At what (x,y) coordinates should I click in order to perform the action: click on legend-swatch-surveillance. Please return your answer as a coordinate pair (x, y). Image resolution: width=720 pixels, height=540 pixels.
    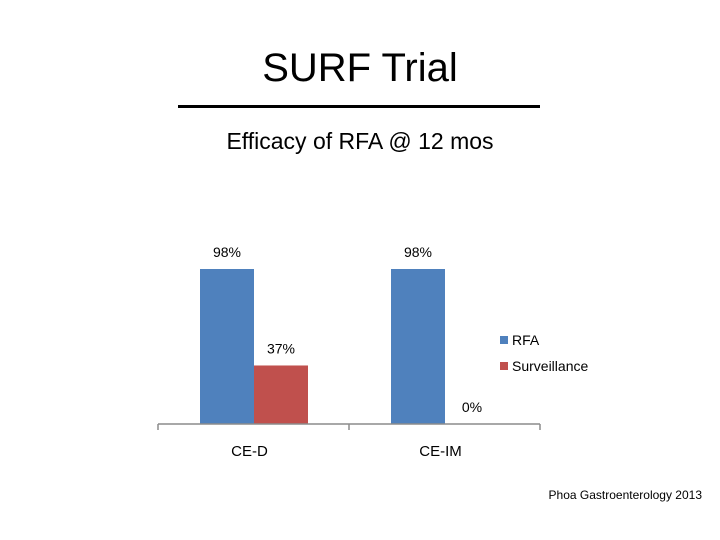
    Looking at the image, I should click on (504, 366).